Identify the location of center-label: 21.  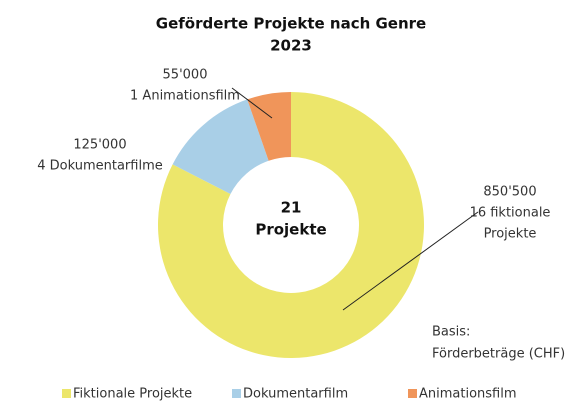
(291, 208).